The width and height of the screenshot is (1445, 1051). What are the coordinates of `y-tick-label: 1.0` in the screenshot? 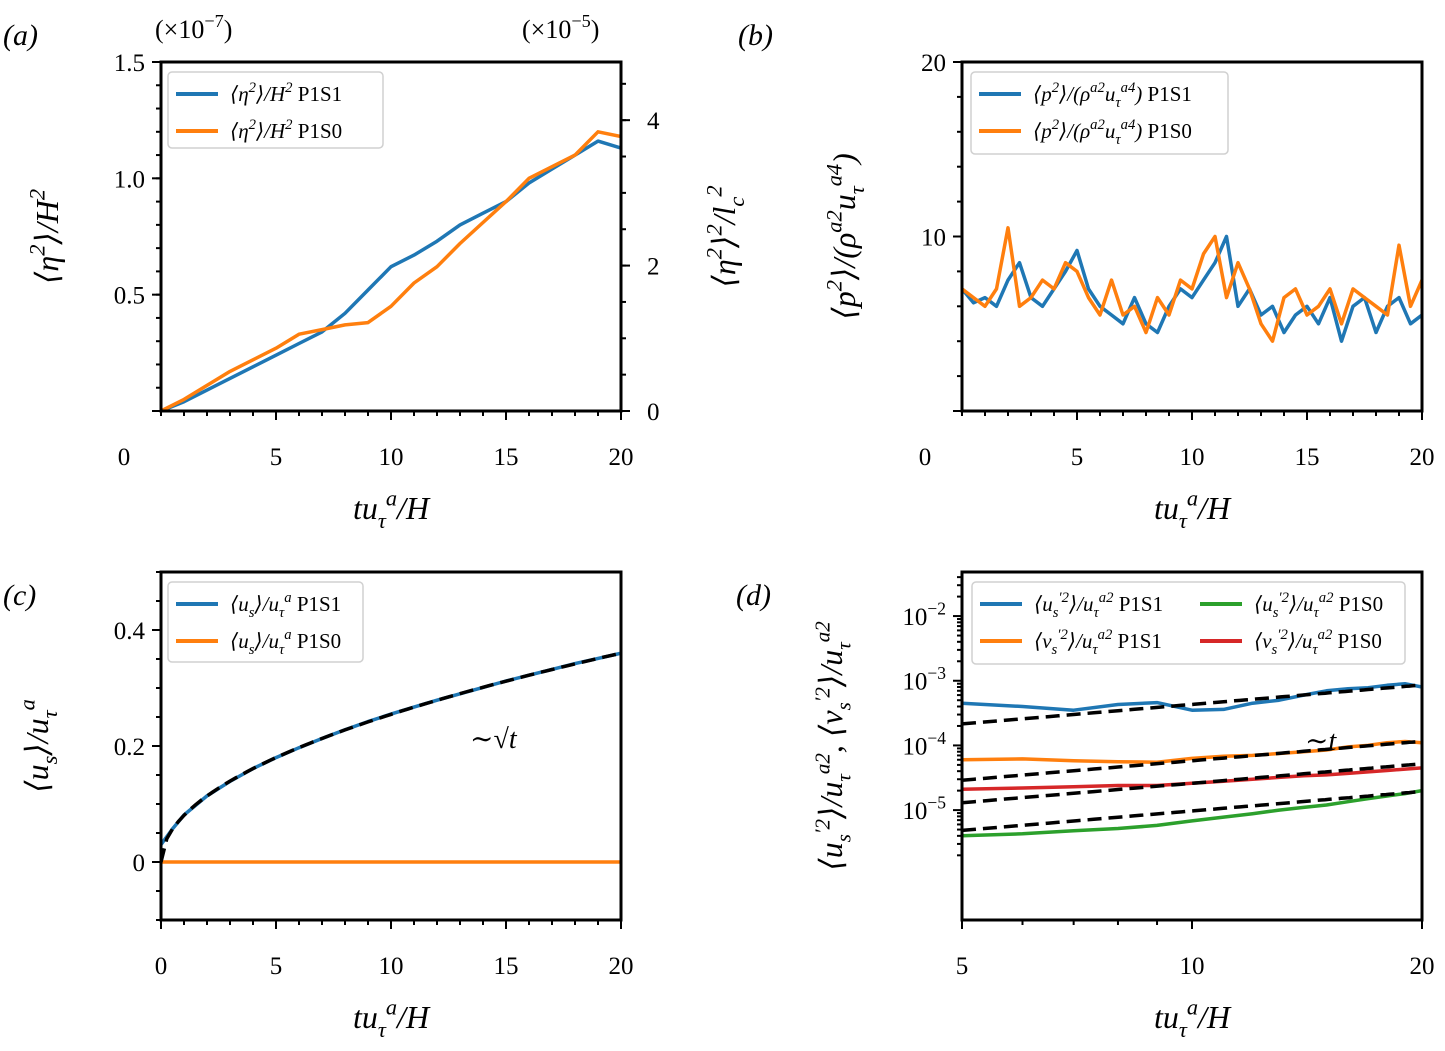 It's located at (129, 179).